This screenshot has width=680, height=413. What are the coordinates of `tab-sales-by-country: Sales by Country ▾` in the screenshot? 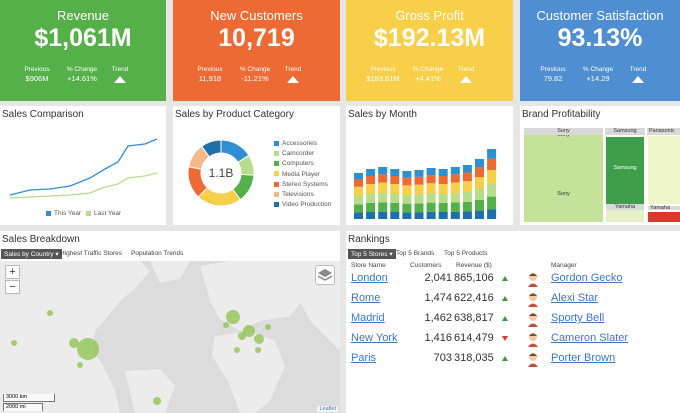 It's located at (31, 254).